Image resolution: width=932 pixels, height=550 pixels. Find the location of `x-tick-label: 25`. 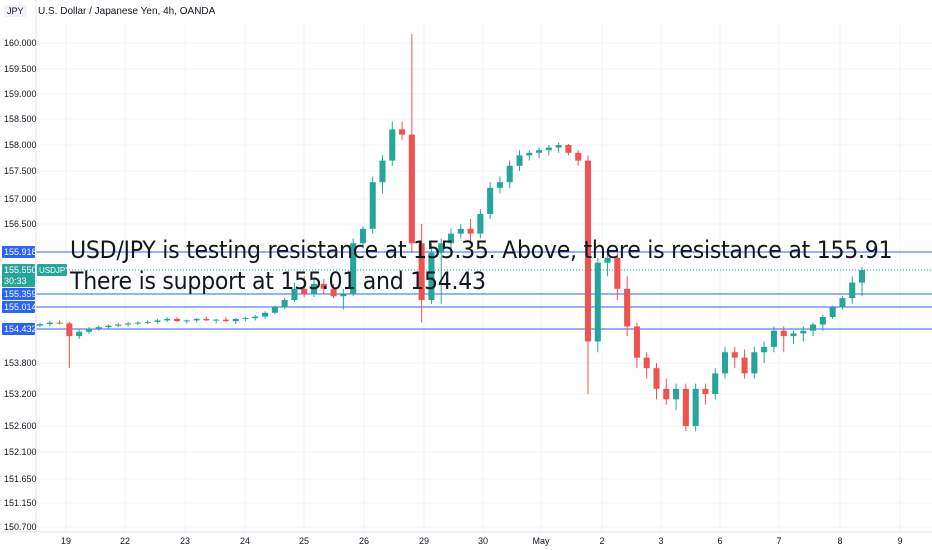

x-tick-label: 25 is located at coordinates (304, 541).